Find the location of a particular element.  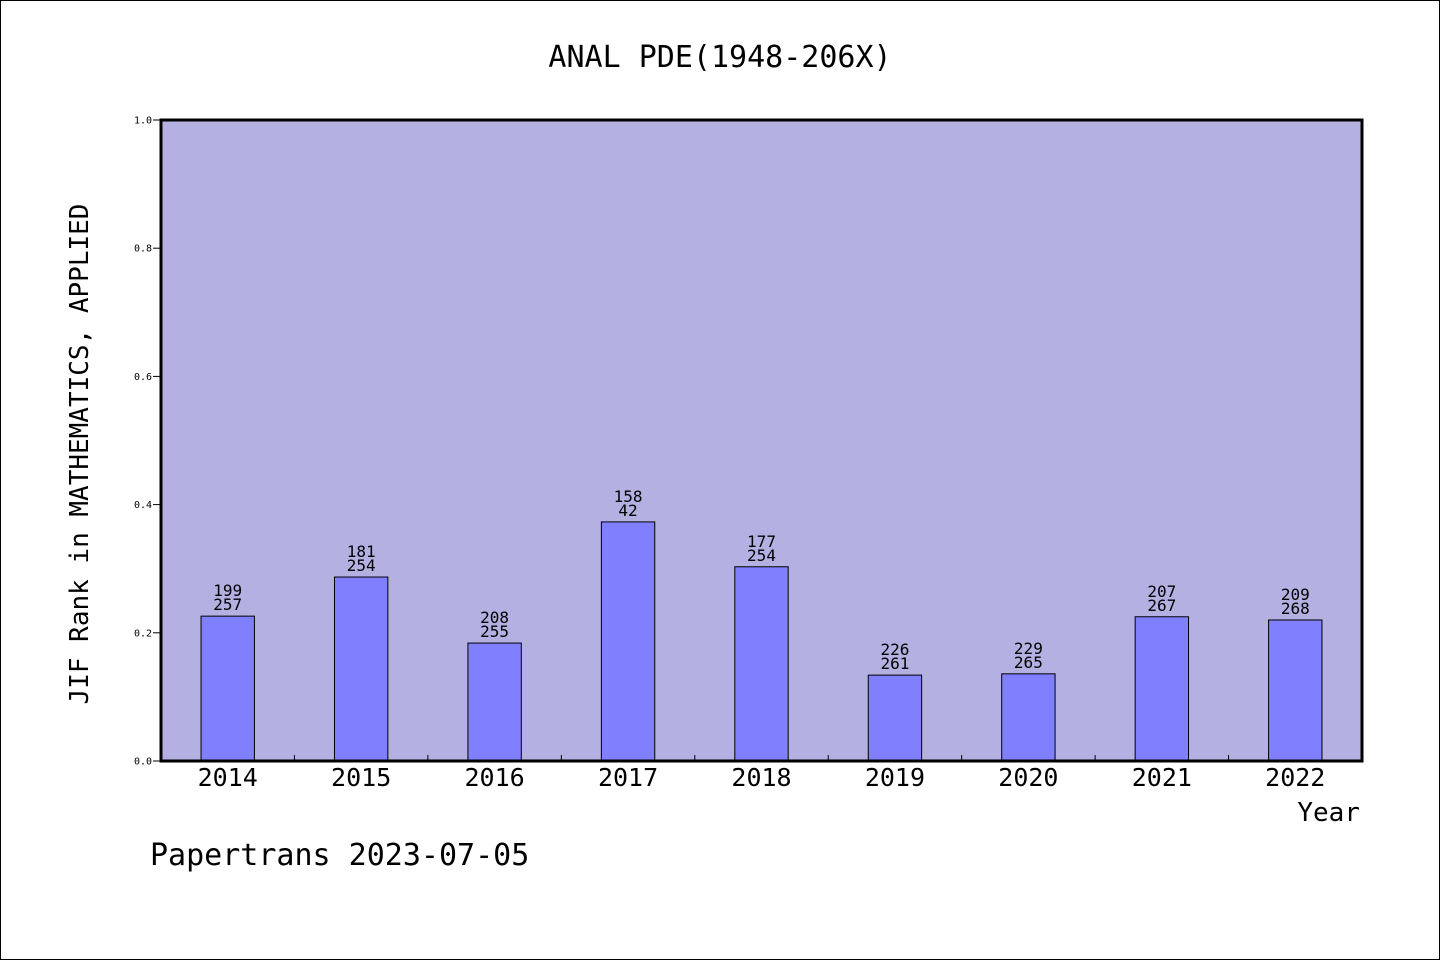

chart-title: ANAL PDE(1948-206X) is located at coordinates (719, 57).